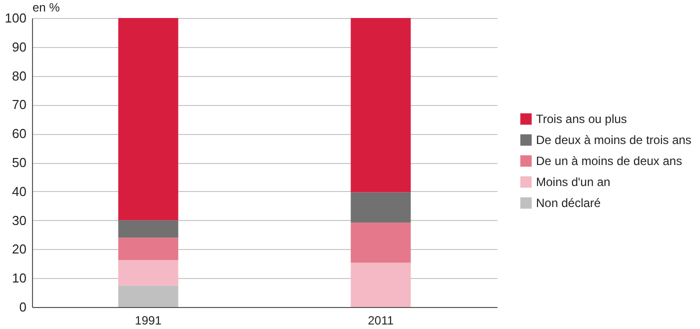  Describe the element at coordinates (19, 220) in the screenshot. I see `y-tick-label: 30` at that location.